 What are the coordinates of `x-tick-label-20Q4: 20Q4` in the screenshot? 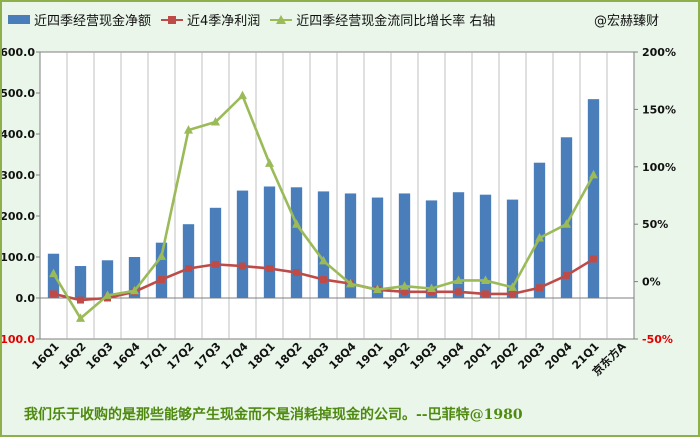 It's located at (559, 356).